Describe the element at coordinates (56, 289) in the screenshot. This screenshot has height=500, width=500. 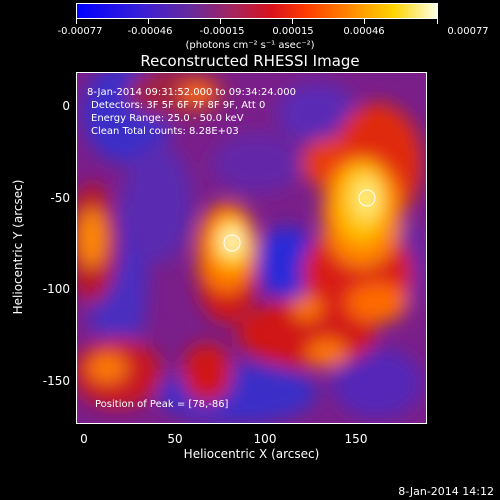
I see `y-tick-label: -100` at that location.